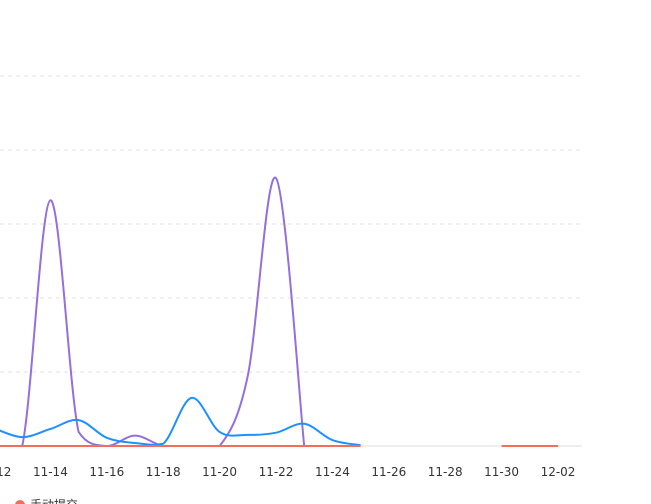 This screenshot has height=504, width=651. Describe the element at coordinates (332, 472) in the screenshot. I see `x-tick-label: 11-24` at that location.